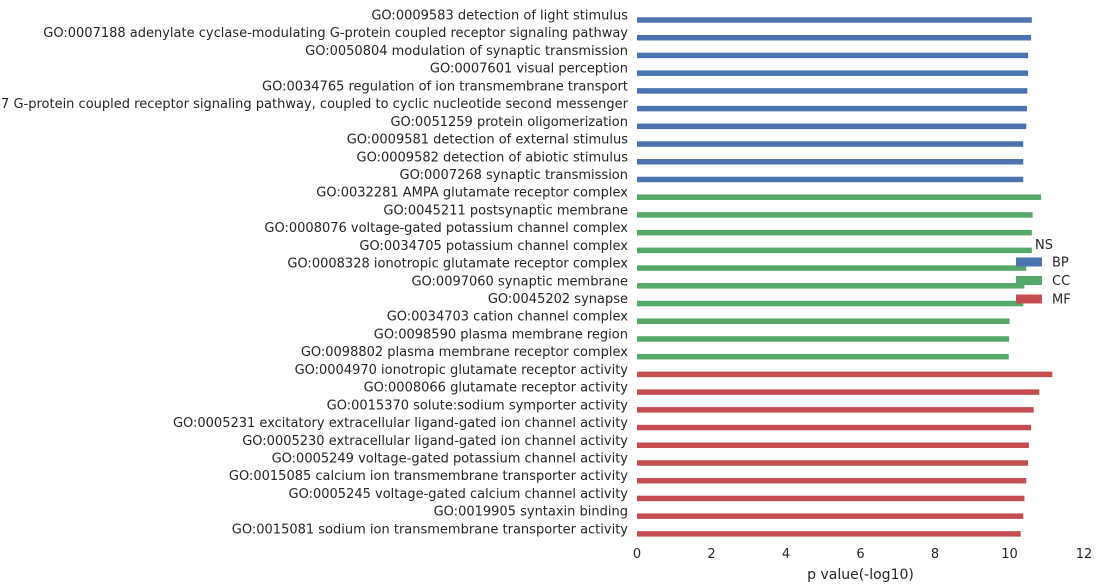 The width and height of the screenshot is (1097, 587). Describe the element at coordinates (711, 554) in the screenshot. I see `x-tick-label: 2` at that location.